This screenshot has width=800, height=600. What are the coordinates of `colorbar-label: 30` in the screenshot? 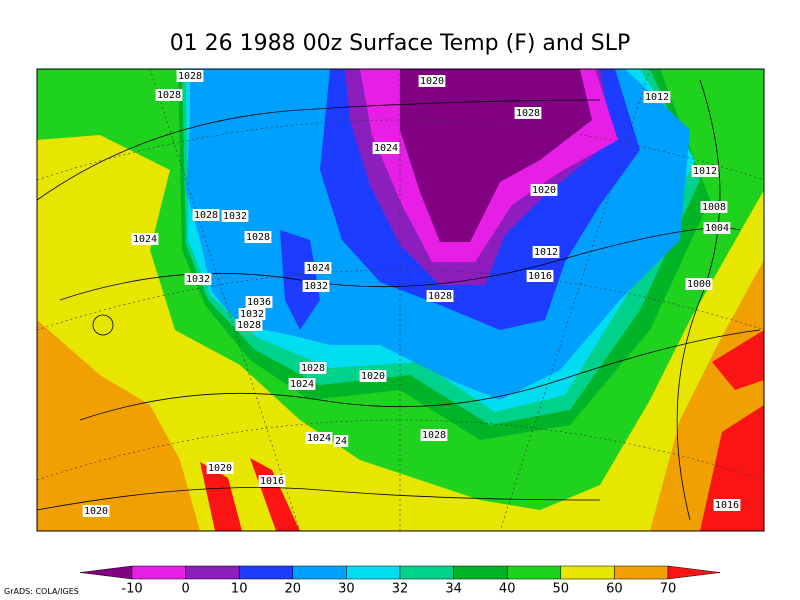 It's located at (346, 589).